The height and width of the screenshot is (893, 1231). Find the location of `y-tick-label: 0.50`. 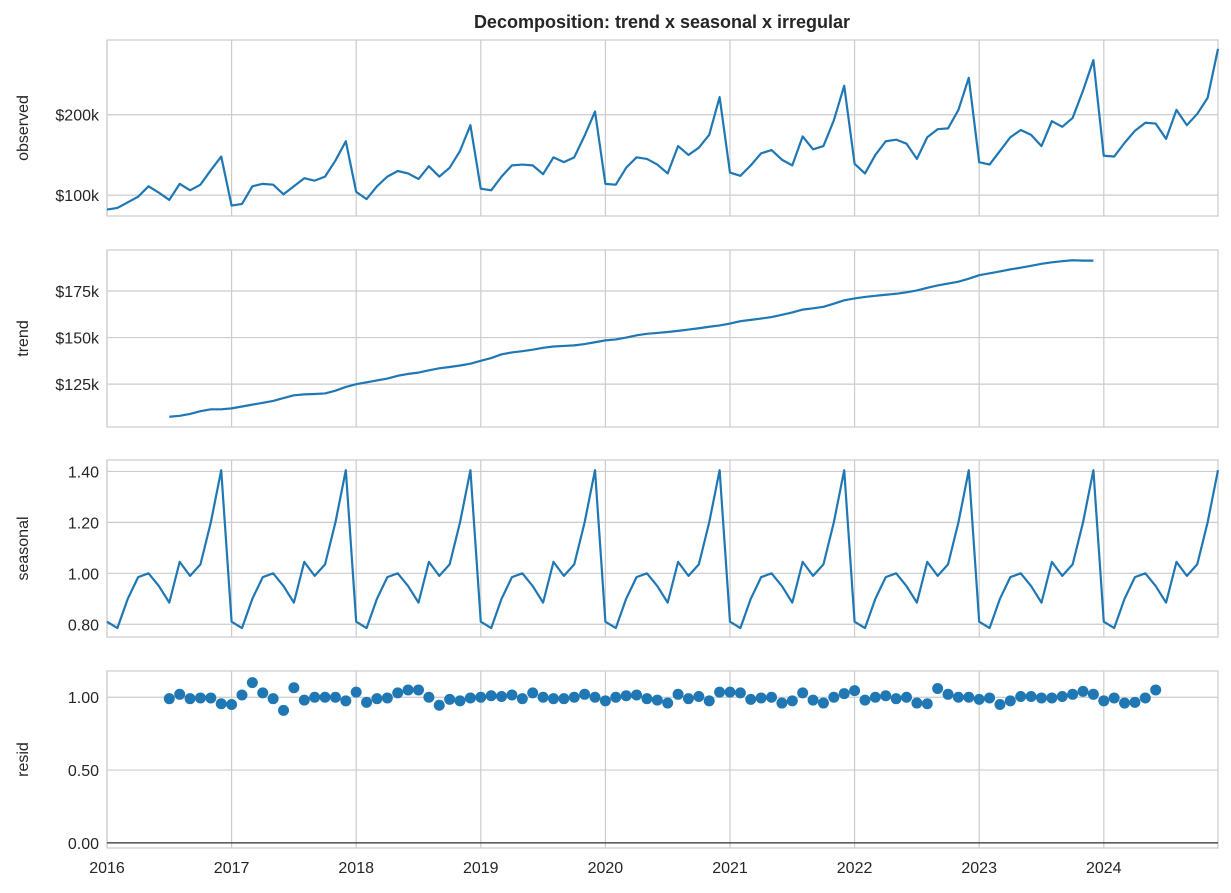

y-tick-label: 0.50 is located at coordinates (83, 771).